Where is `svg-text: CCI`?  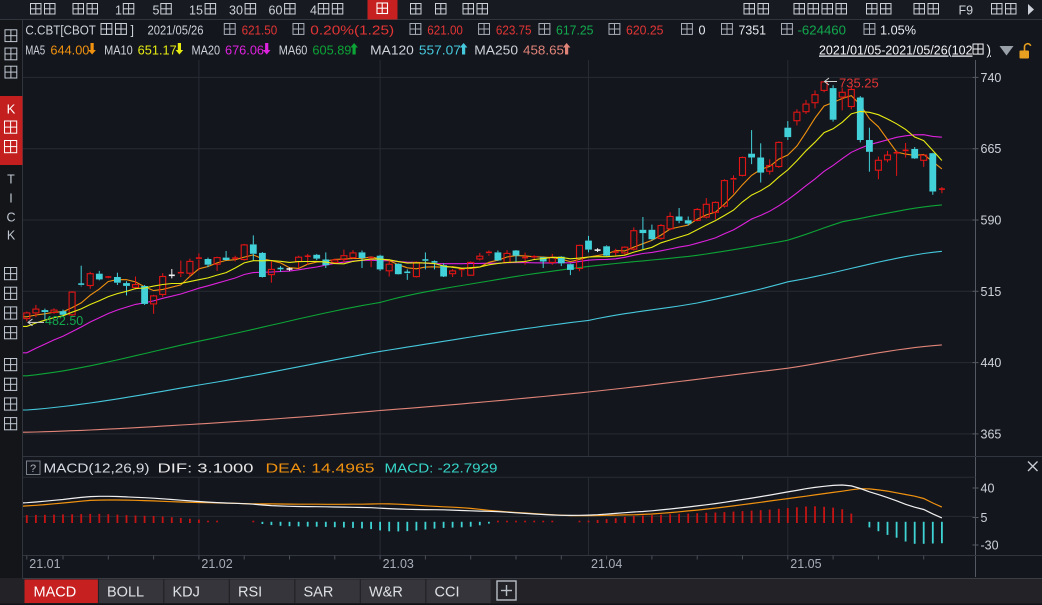
svg-text: CCI is located at coordinates (447, 593).